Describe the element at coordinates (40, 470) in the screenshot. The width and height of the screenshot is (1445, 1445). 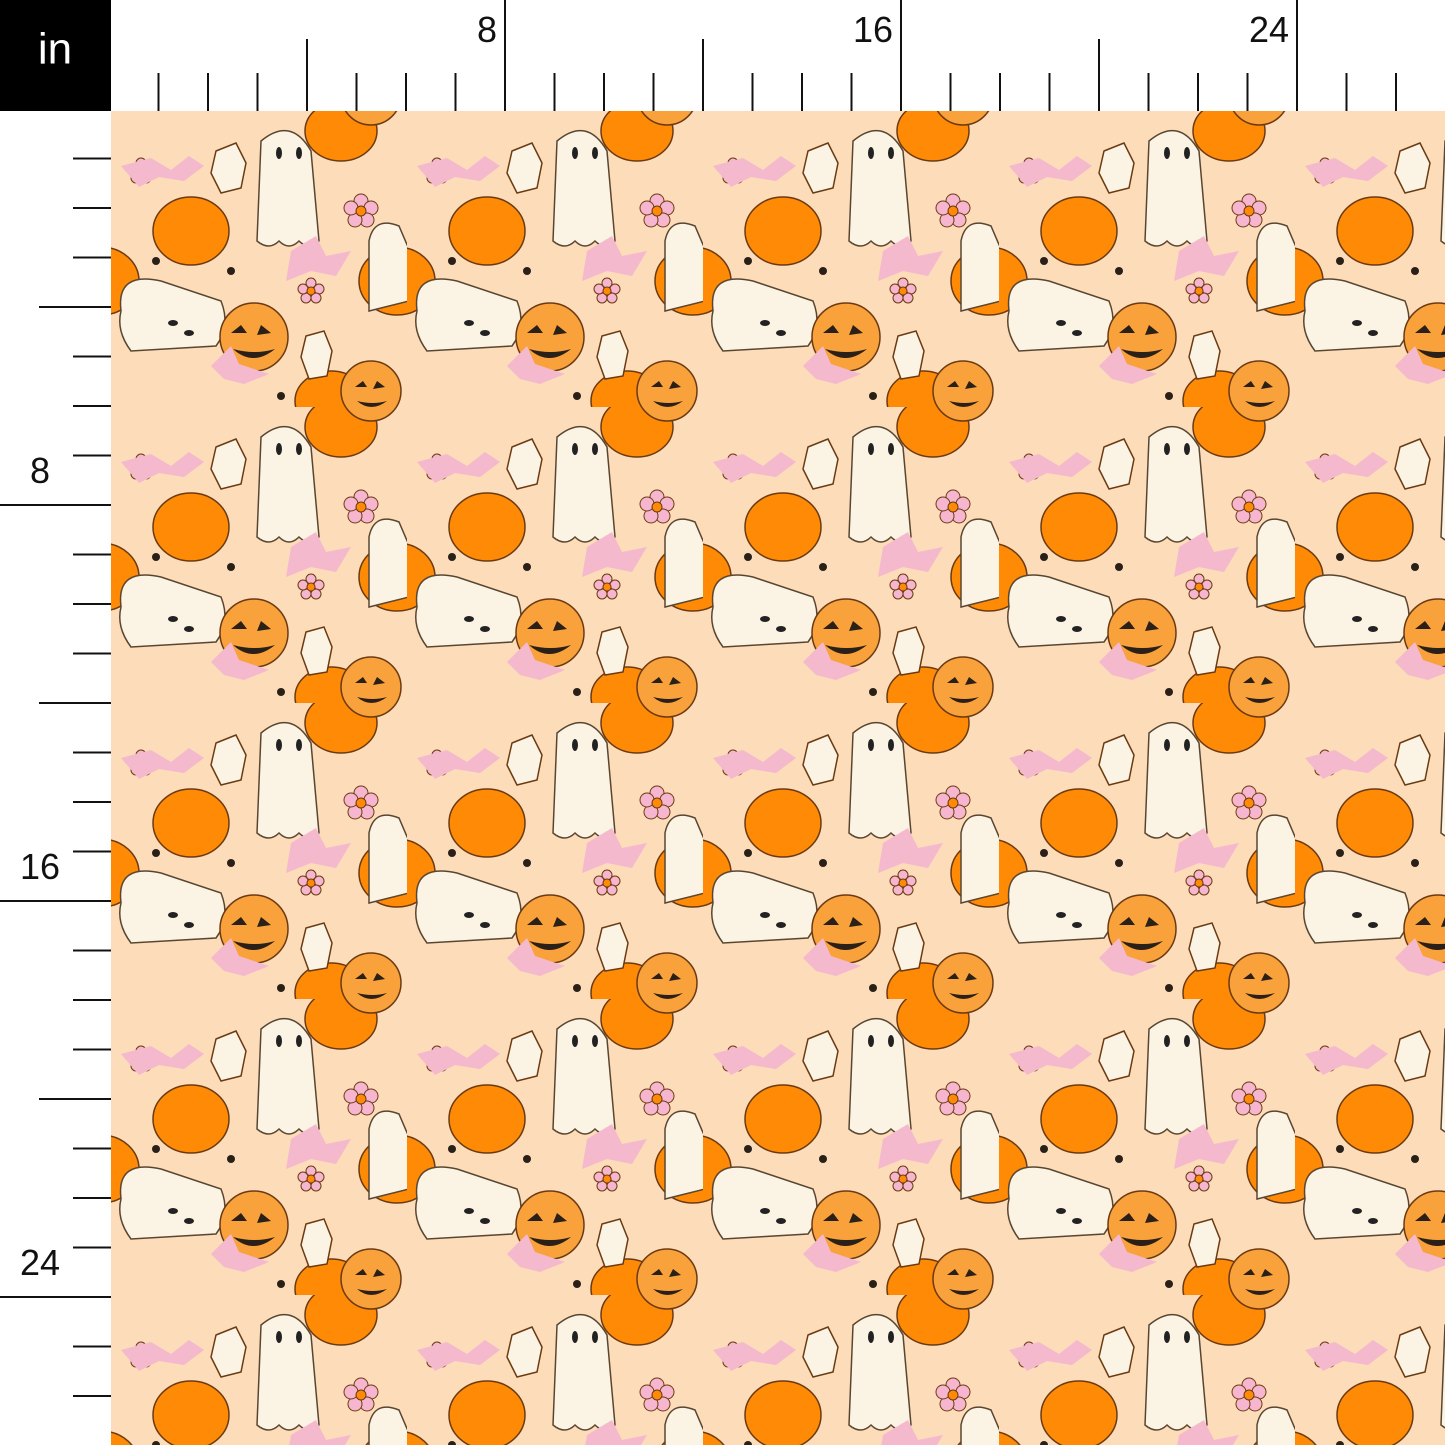
I see `left-ruler-label: 8` at that location.